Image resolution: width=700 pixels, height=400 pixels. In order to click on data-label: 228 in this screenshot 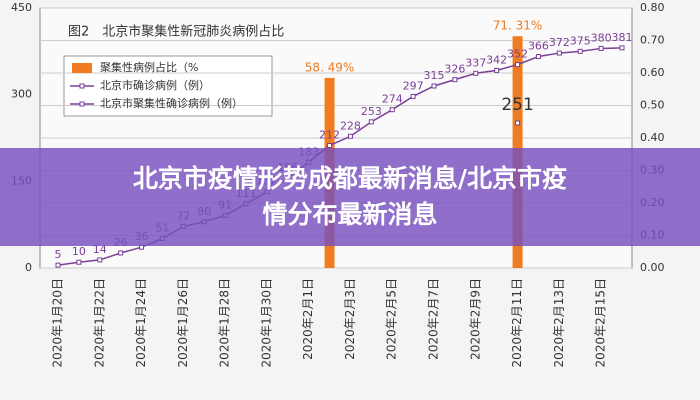, I will do `click(350, 125)`.